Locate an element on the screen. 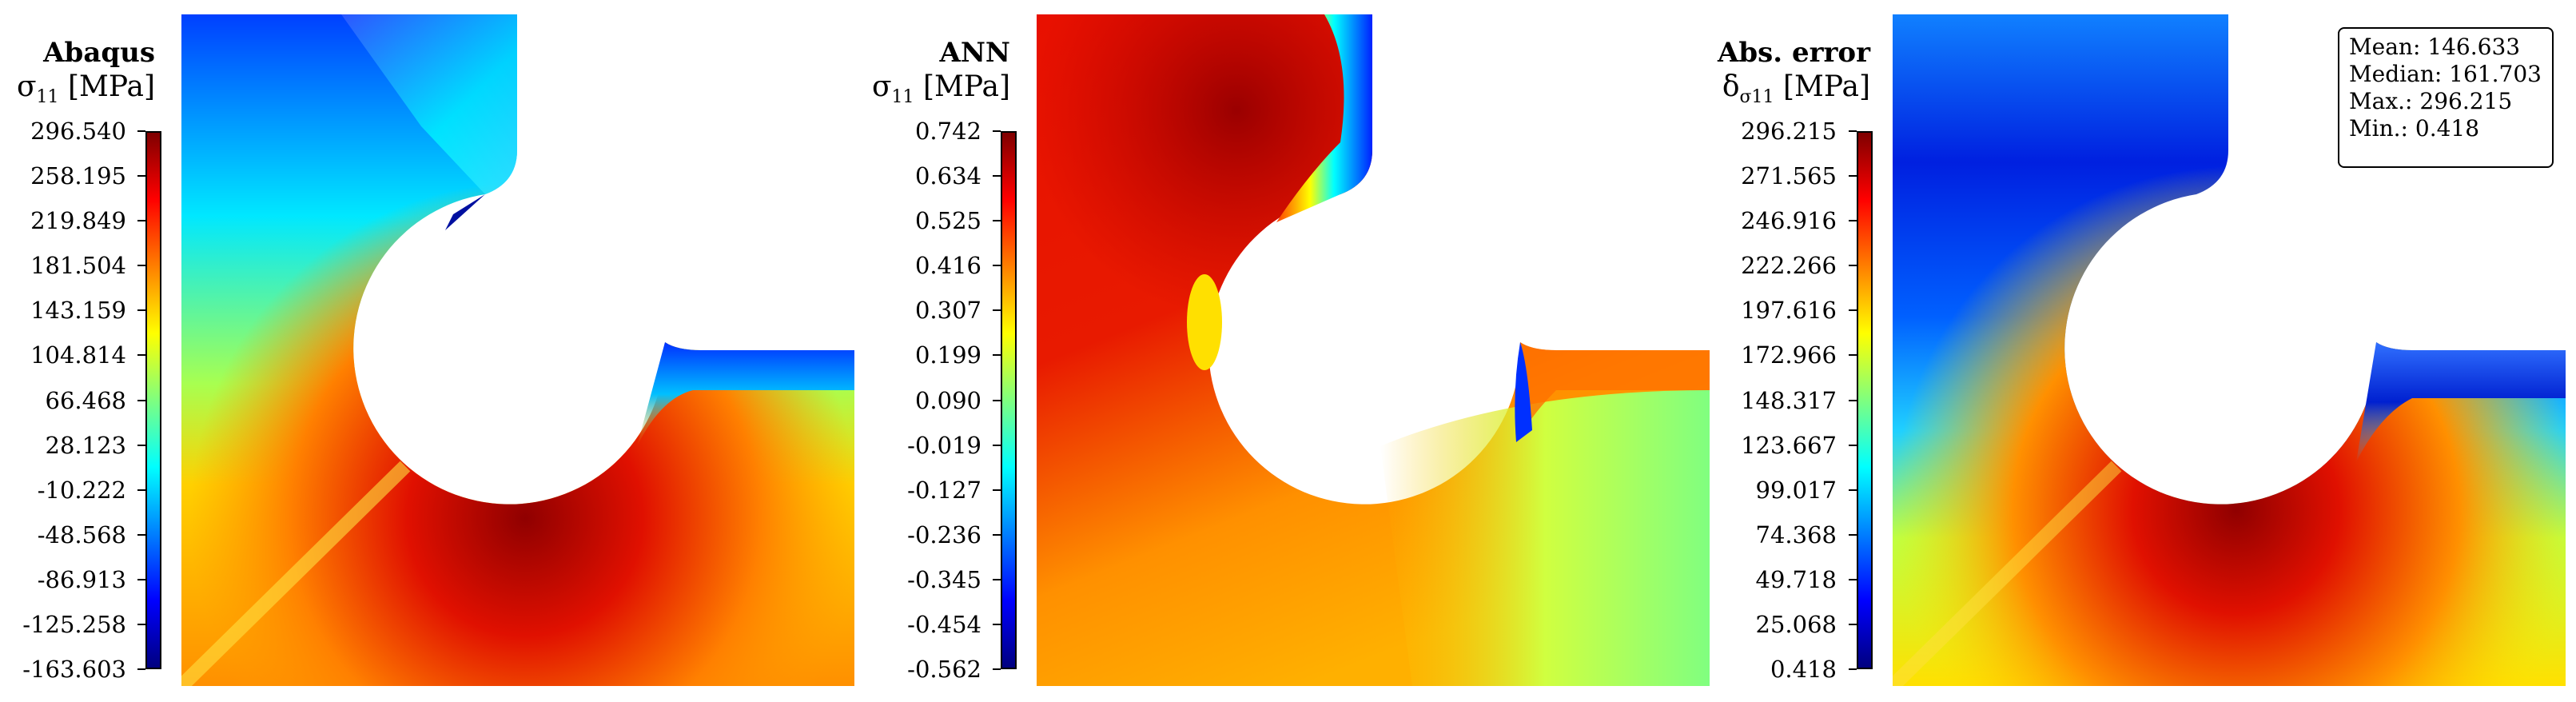 The width and height of the screenshot is (2576, 702). colorbar-tick-label: -0.127 is located at coordinates (944, 490).